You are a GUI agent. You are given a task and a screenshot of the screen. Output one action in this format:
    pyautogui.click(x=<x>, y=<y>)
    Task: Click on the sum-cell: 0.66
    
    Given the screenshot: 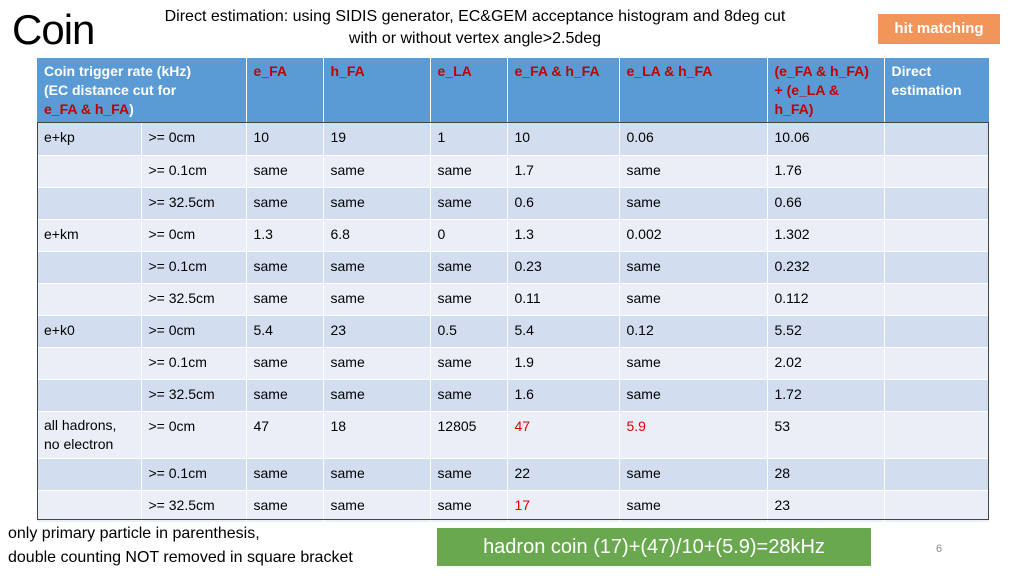 What is the action you would take?
    pyautogui.click(x=826, y=203)
    